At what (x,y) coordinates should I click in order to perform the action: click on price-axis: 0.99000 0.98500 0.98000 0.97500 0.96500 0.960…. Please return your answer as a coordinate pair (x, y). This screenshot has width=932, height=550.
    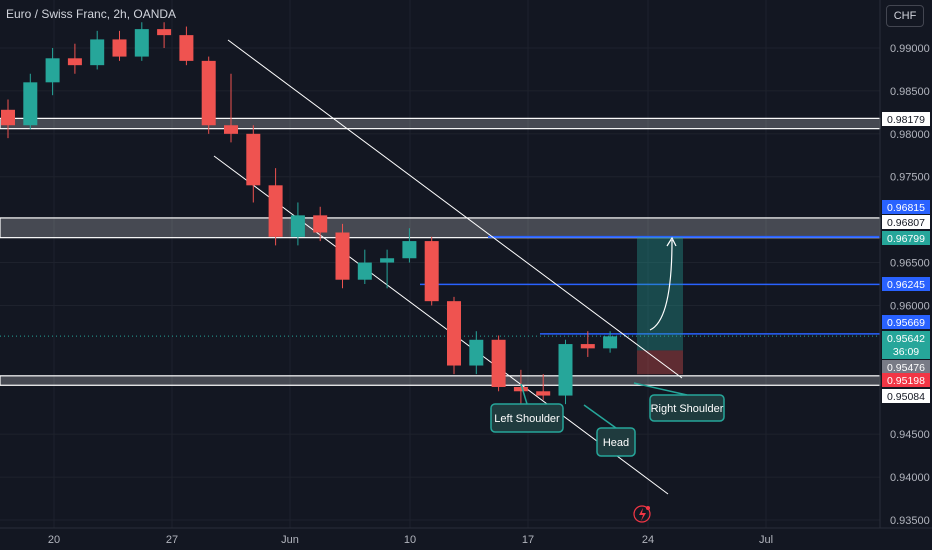
    Looking at the image, I should click on (904, 264).